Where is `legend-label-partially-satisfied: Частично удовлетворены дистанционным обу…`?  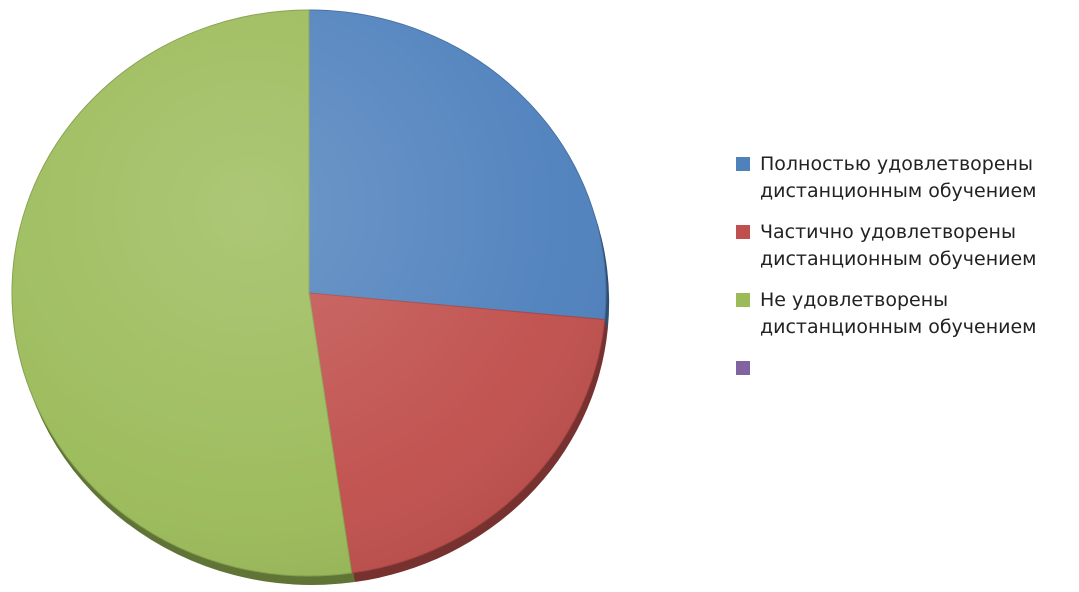
legend-label-partially-satisfied: Частично удовлетворены дистанционным обу… is located at coordinates (898, 245).